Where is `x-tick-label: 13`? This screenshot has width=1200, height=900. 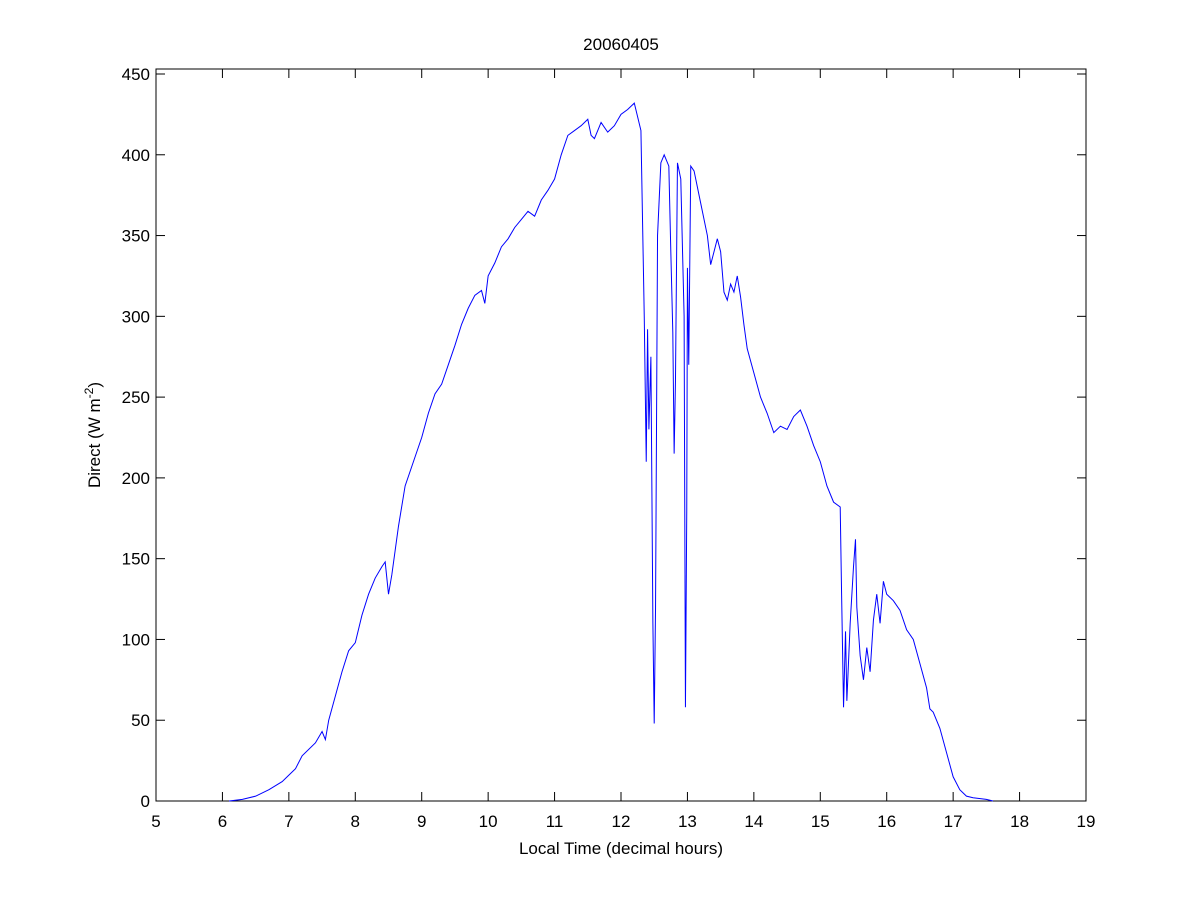
x-tick-label: 13 is located at coordinates (687, 821).